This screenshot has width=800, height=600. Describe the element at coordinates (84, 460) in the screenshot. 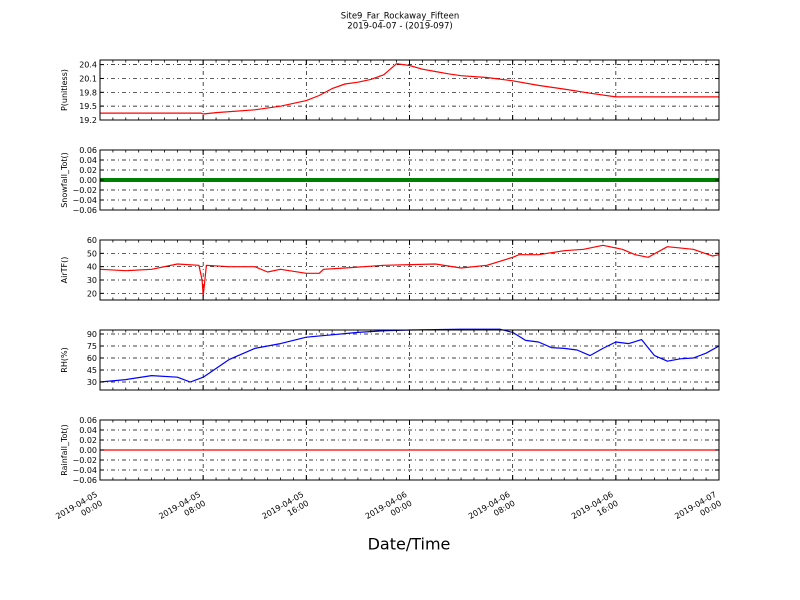

I see `y-tick-label: −0.02` at that location.